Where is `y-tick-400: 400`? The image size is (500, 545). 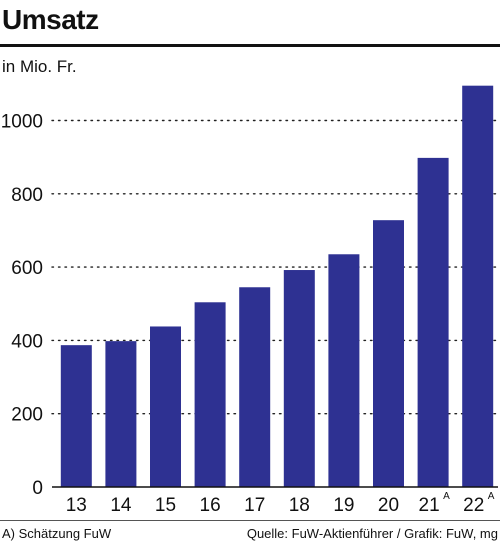 y-tick-400: 400 is located at coordinates (27, 341).